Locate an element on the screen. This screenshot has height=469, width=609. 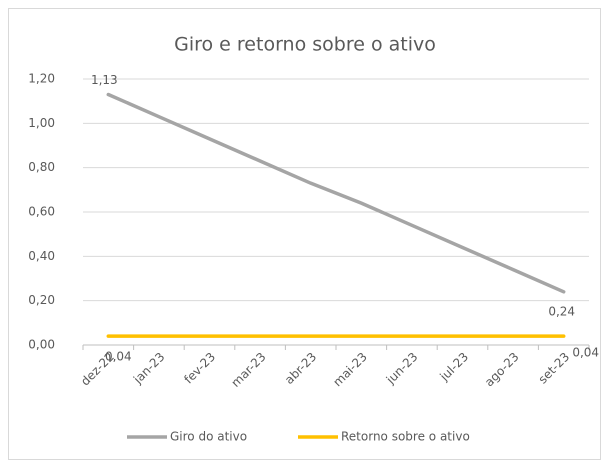
data-label: 0,24 is located at coordinates (561, 311).